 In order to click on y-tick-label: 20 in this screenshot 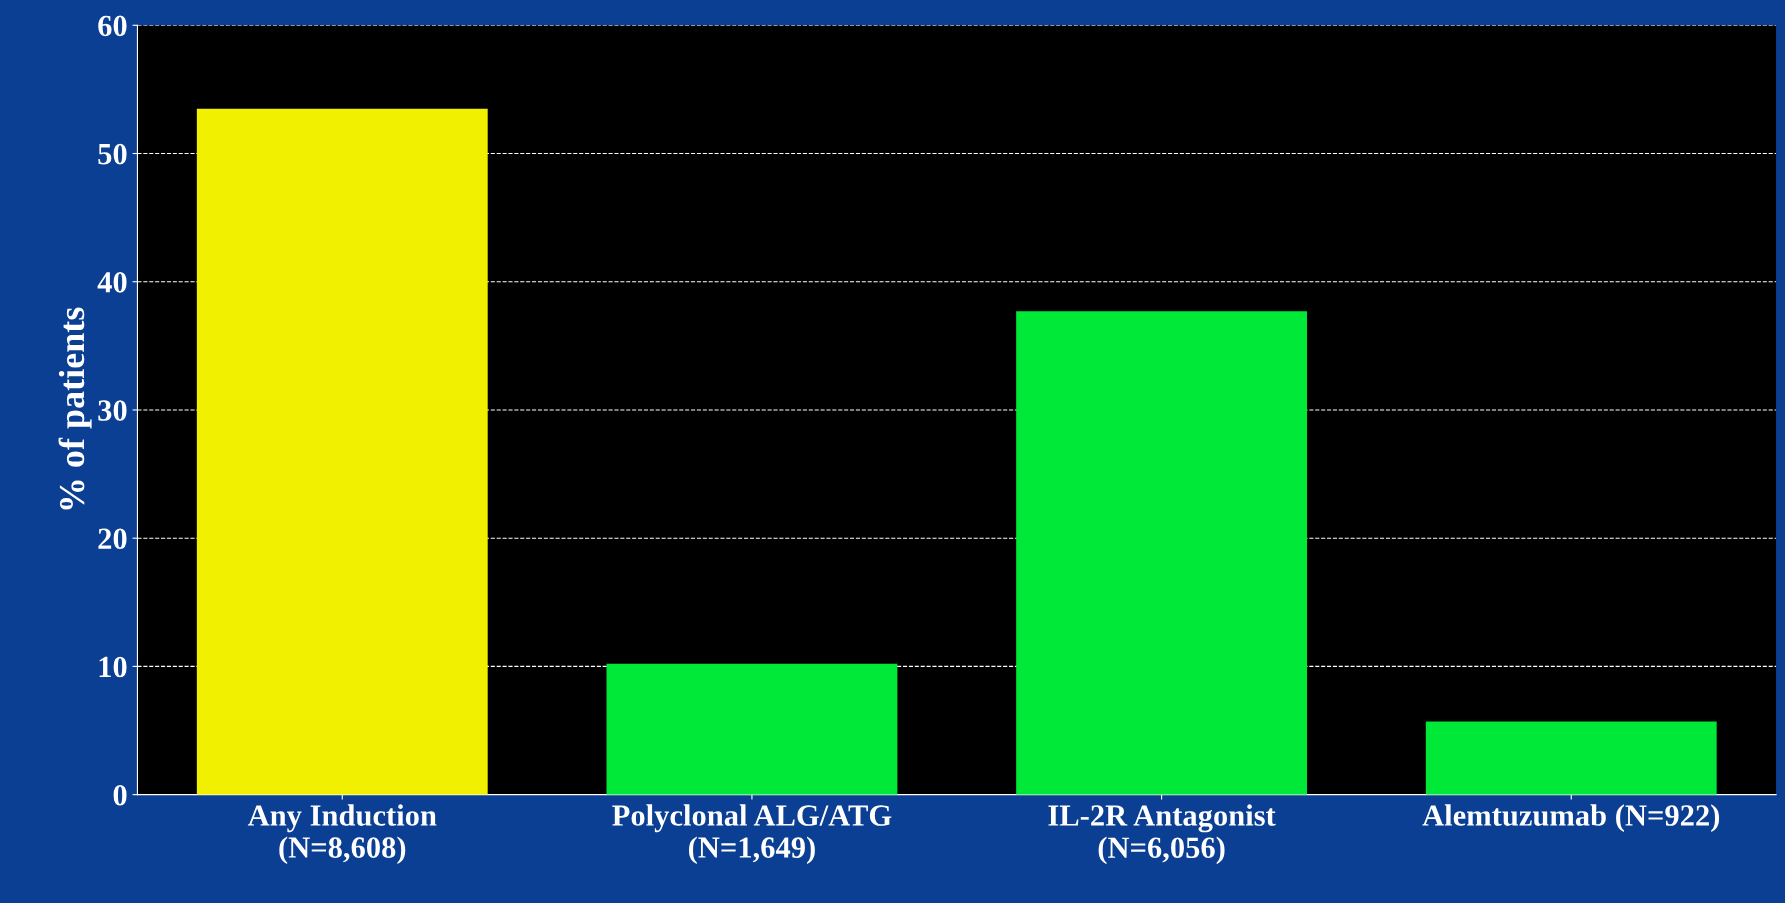, I will do `click(112, 539)`.